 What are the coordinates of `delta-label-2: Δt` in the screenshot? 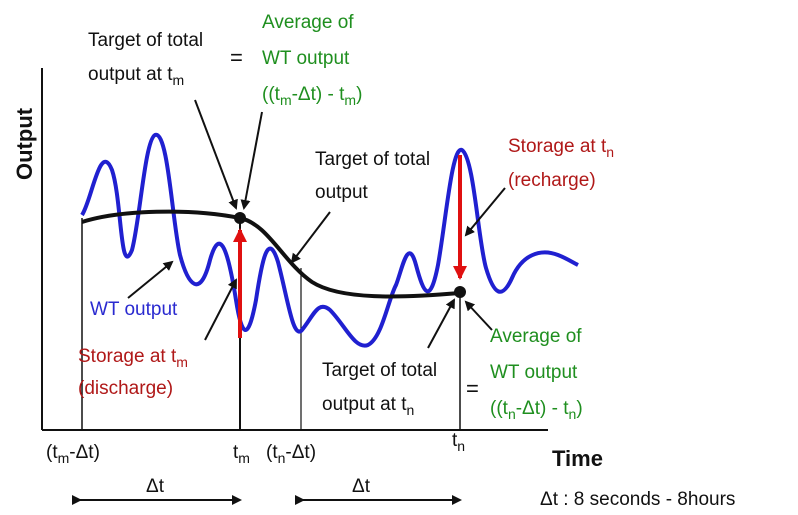 It's located at (361, 486).